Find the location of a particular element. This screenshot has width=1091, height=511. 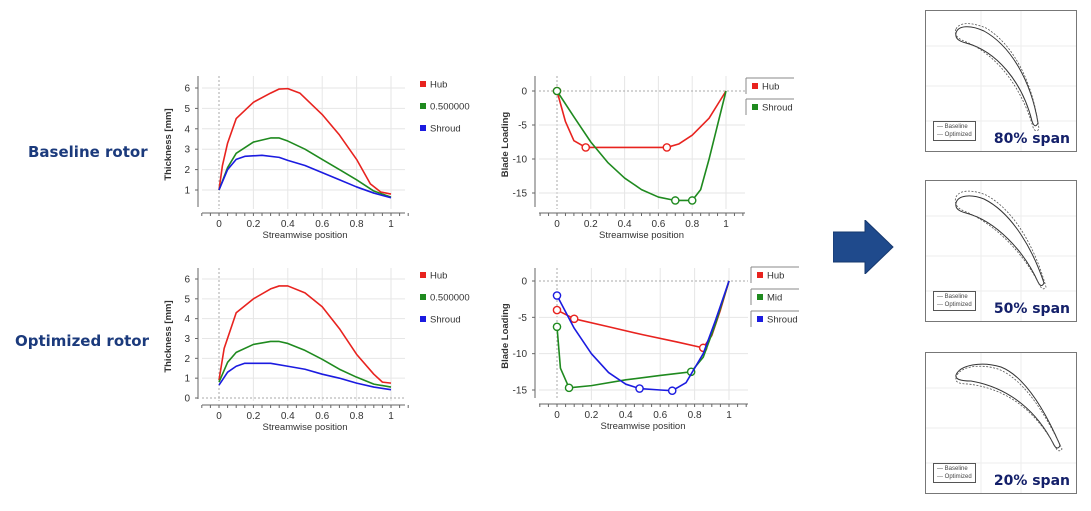

span-label: 50% span is located at coordinates (1031, 309).